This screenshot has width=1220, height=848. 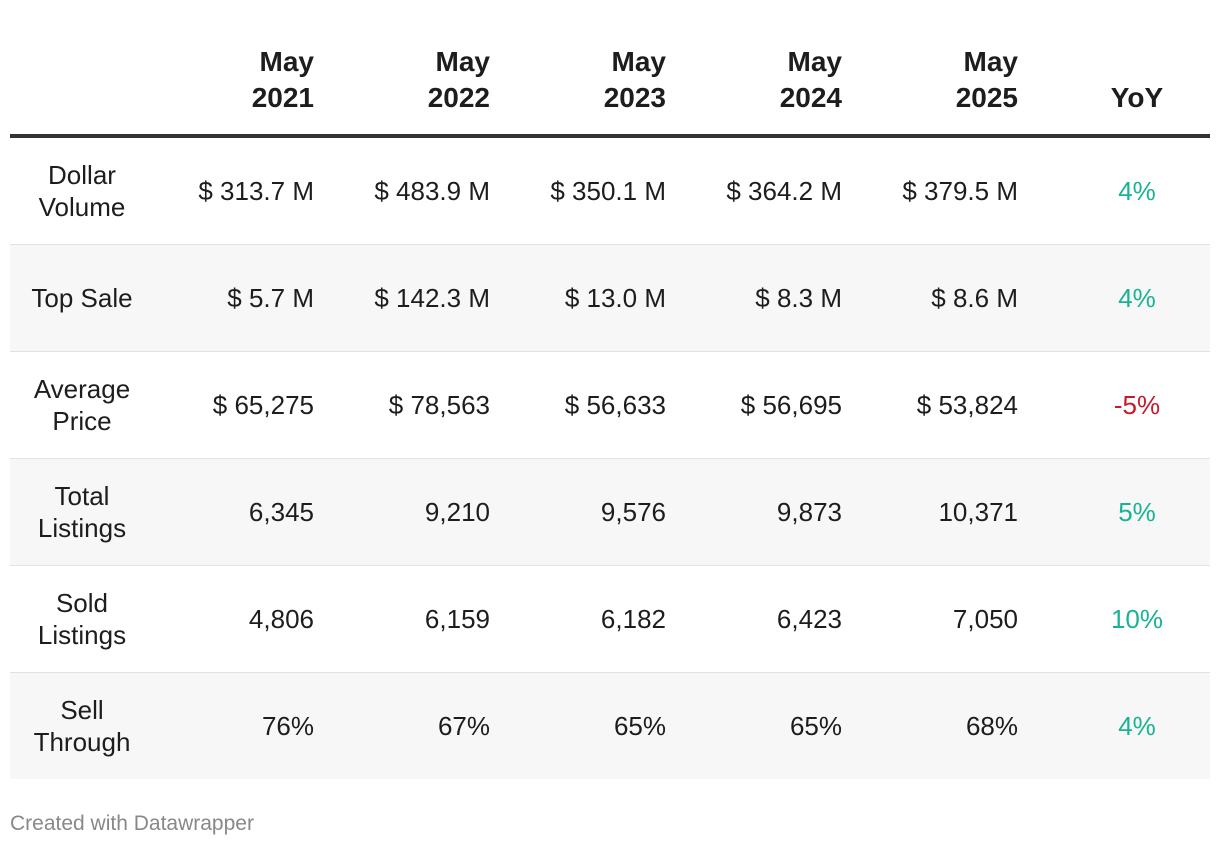 What do you see at coordinates (960, 191) in the screenshot?
I see `table-cell: $ 379.5 M` at bounding box center [960, 191].